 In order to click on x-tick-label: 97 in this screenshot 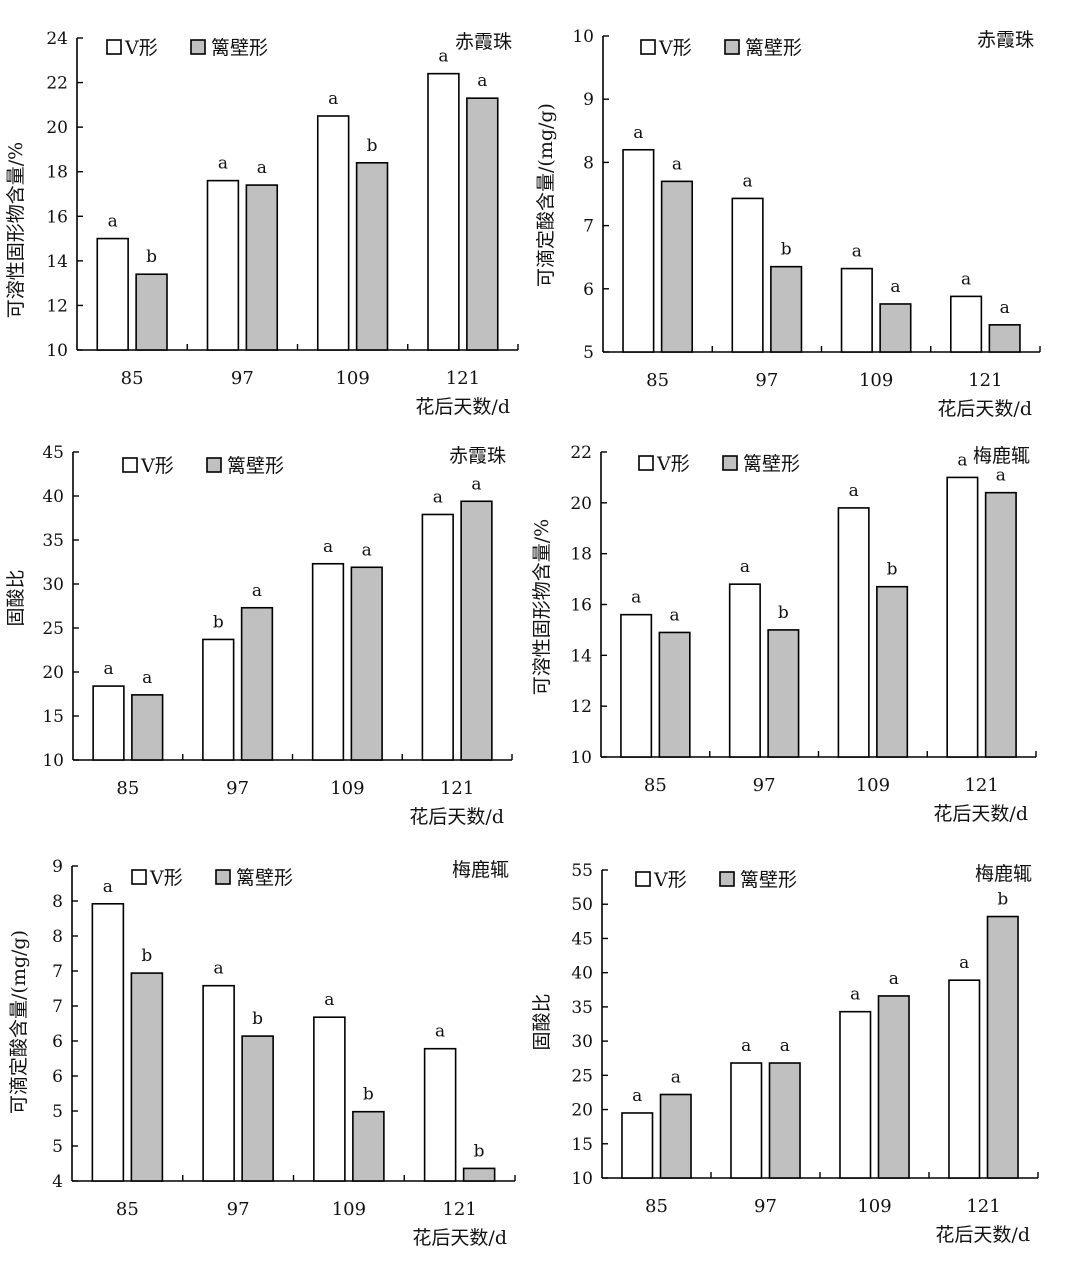, I will do `click(766, 380)`.